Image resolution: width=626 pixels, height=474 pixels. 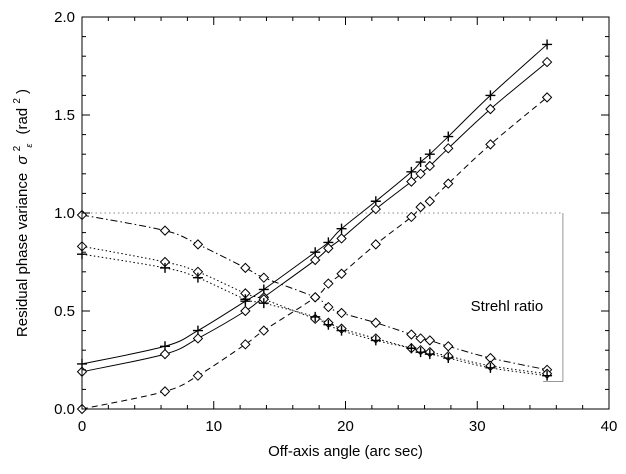 I want to click on y-tick-label: 1.0, so click(x=64, y=213).